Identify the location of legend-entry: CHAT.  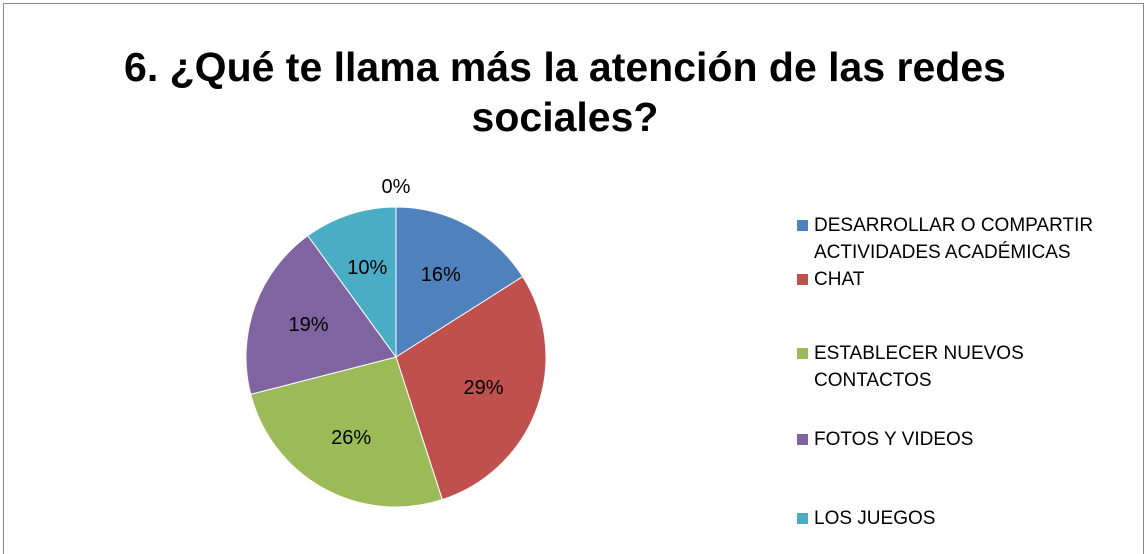
(970, 279).